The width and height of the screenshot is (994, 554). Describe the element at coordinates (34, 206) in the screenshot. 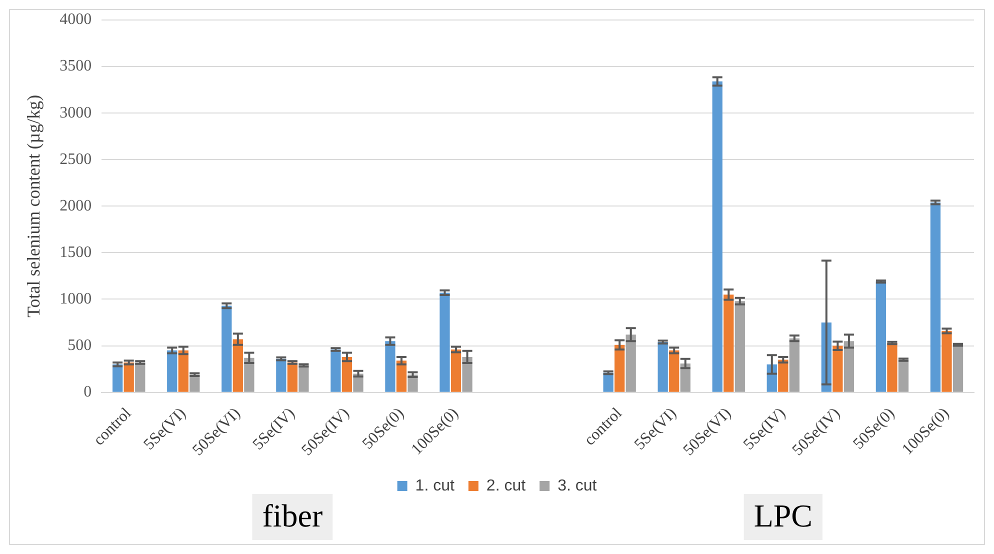

I see `y-axis-title: Total selenium content (µg/kg)` at that location.